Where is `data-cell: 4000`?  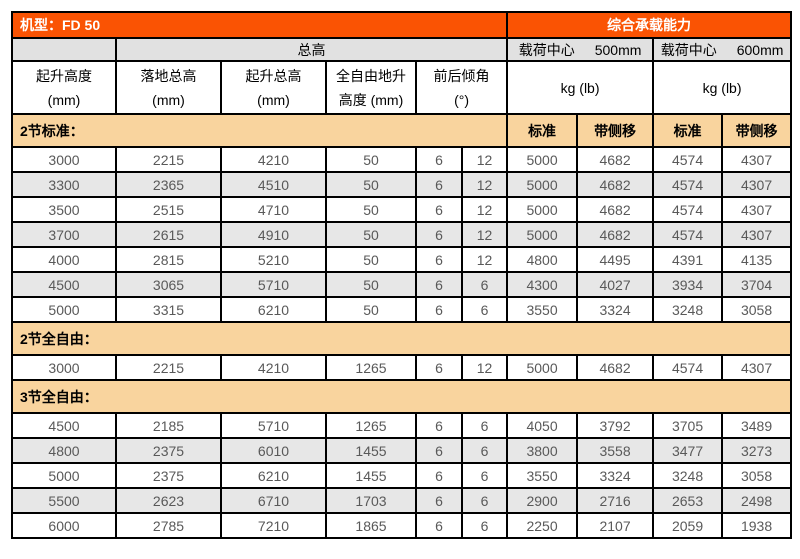 data-cell: 4000 is located at coordinates (64, 259).